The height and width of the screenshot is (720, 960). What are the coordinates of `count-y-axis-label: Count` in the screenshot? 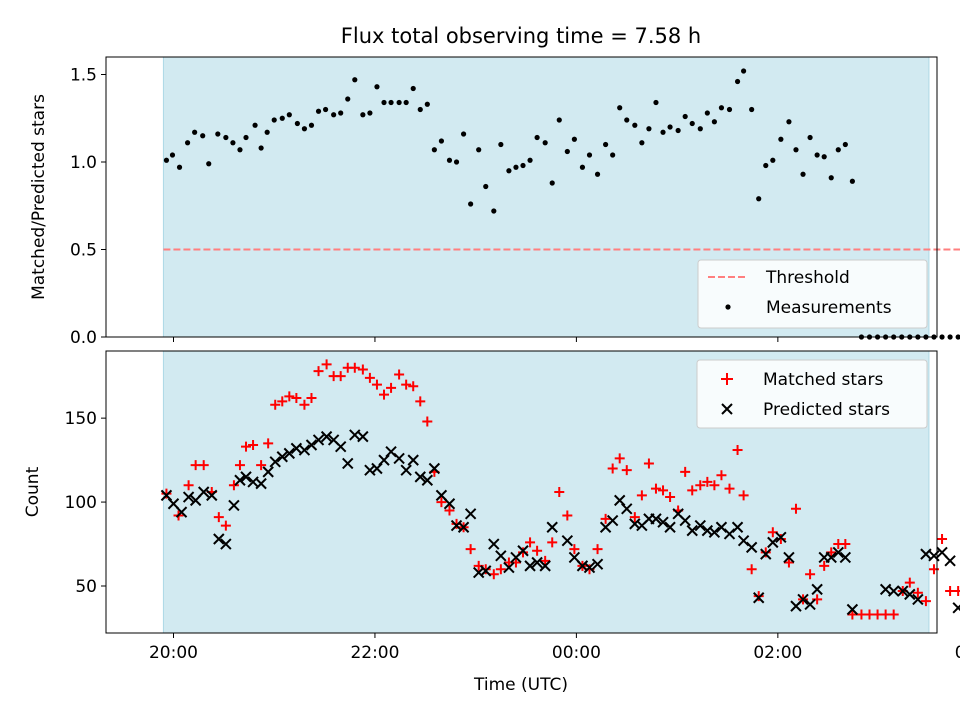 It's located at (33, 491).